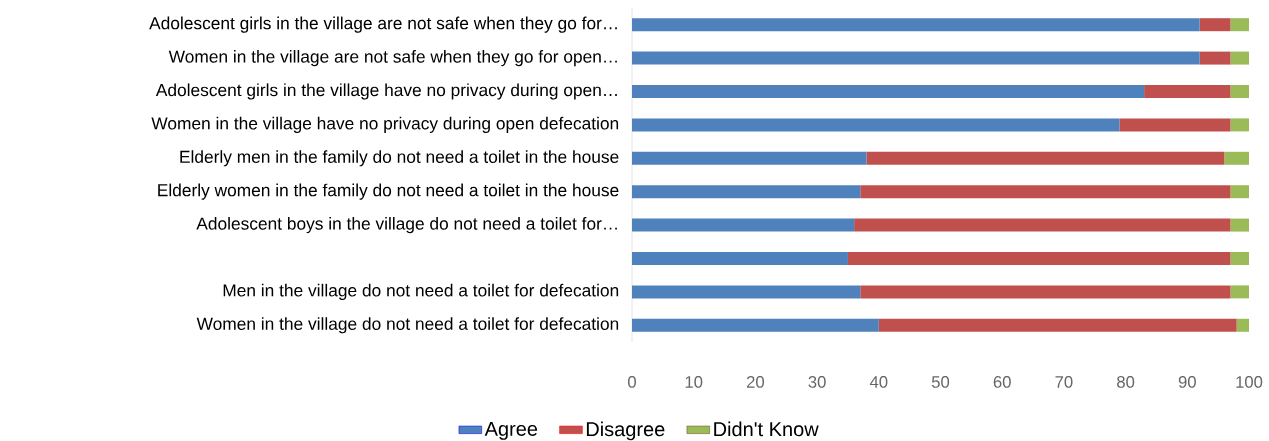 The width and height of the screenshot is (1269, 441). Describe the element at coordinates (694, 382) in the screenshot. I see `x-tick-label: 10` at that location.